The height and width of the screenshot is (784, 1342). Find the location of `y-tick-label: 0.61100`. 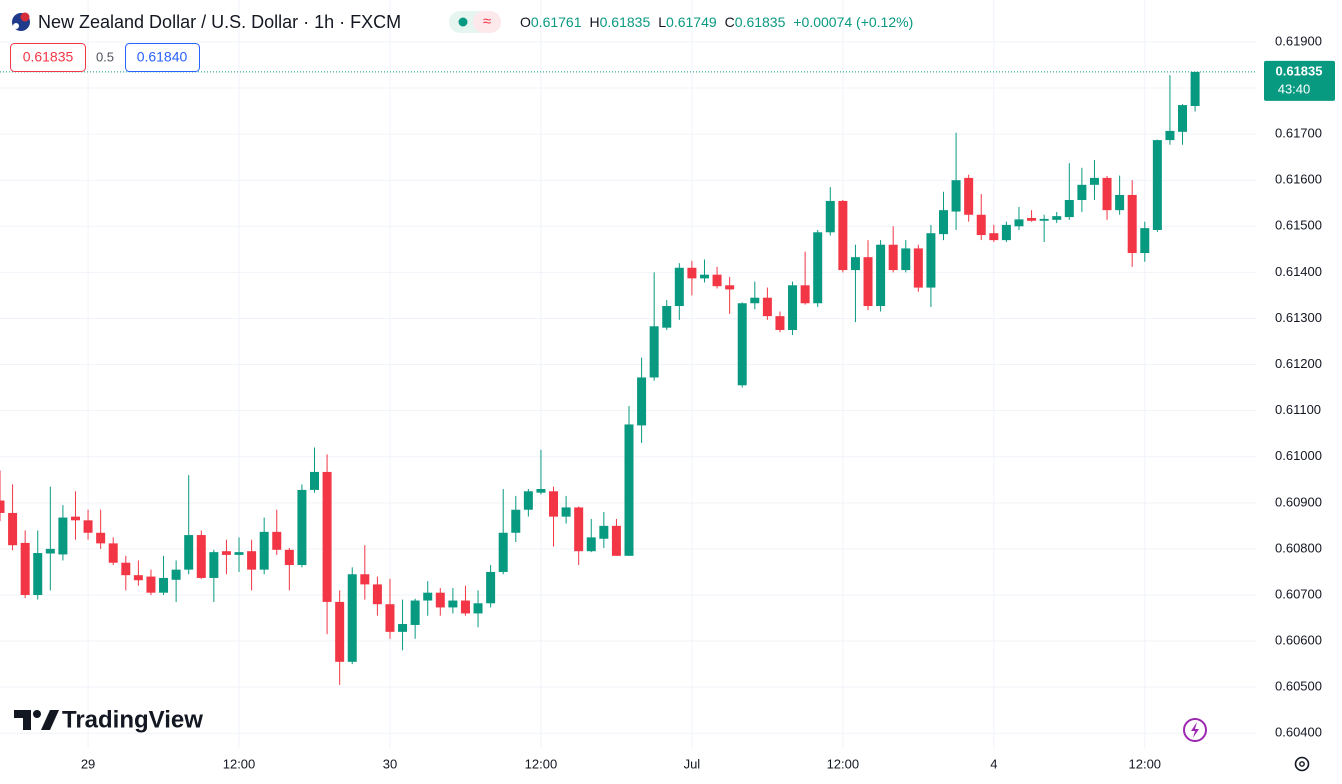

y-tick-label: 0.61100 is located at coordinates (1298, 409).